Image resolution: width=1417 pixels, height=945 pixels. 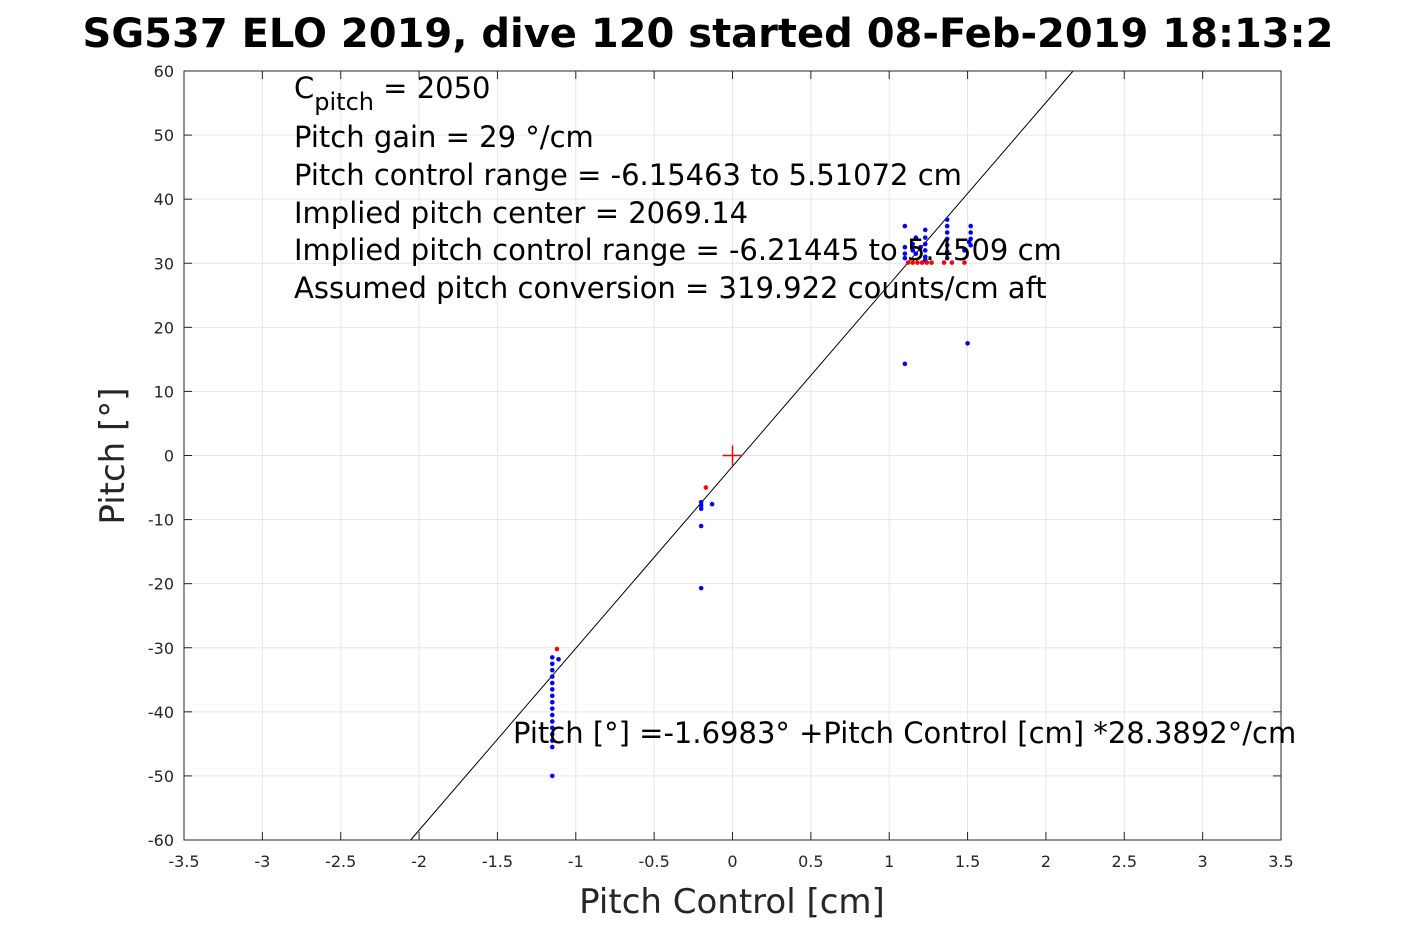 I want to click on x-tick-label: -3, so click(x=262, y=861).